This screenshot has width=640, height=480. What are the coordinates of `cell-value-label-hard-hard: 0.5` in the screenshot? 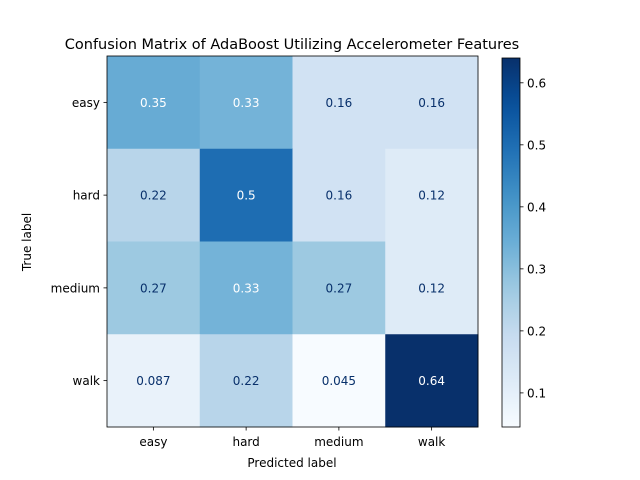 It's located at (246, 196).